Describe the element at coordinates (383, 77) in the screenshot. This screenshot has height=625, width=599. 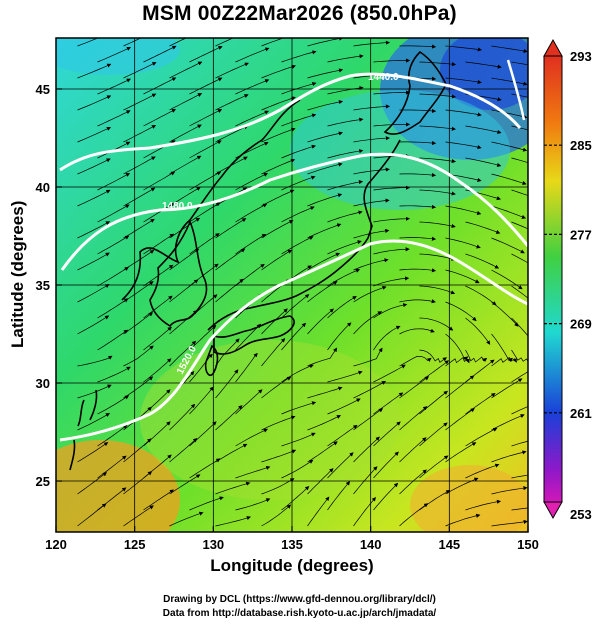
I see `contour-label-1440: 1440.0` at that location.